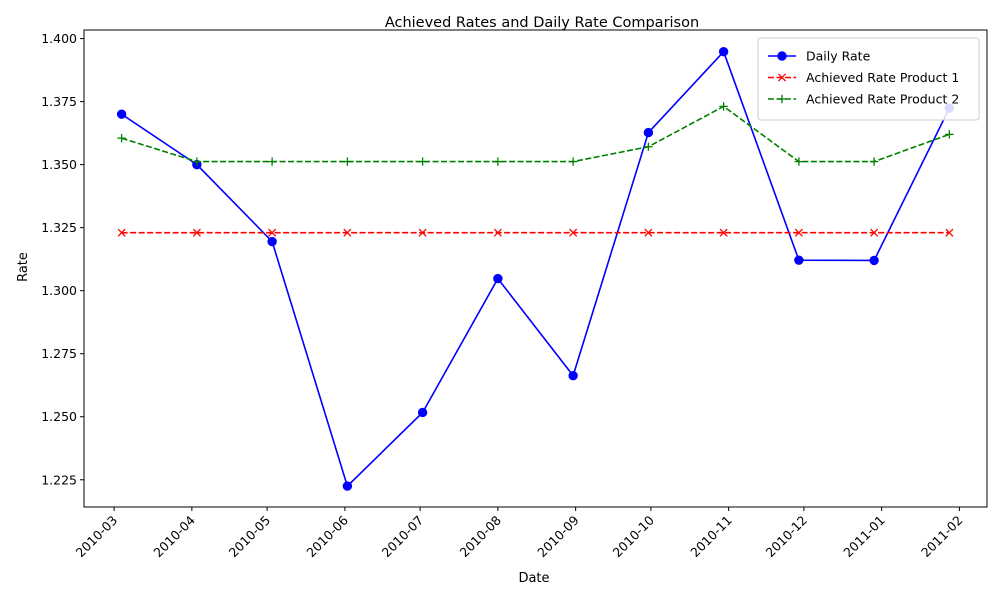  I want to click on y-tick-label: 1.300, so click(59, 290).